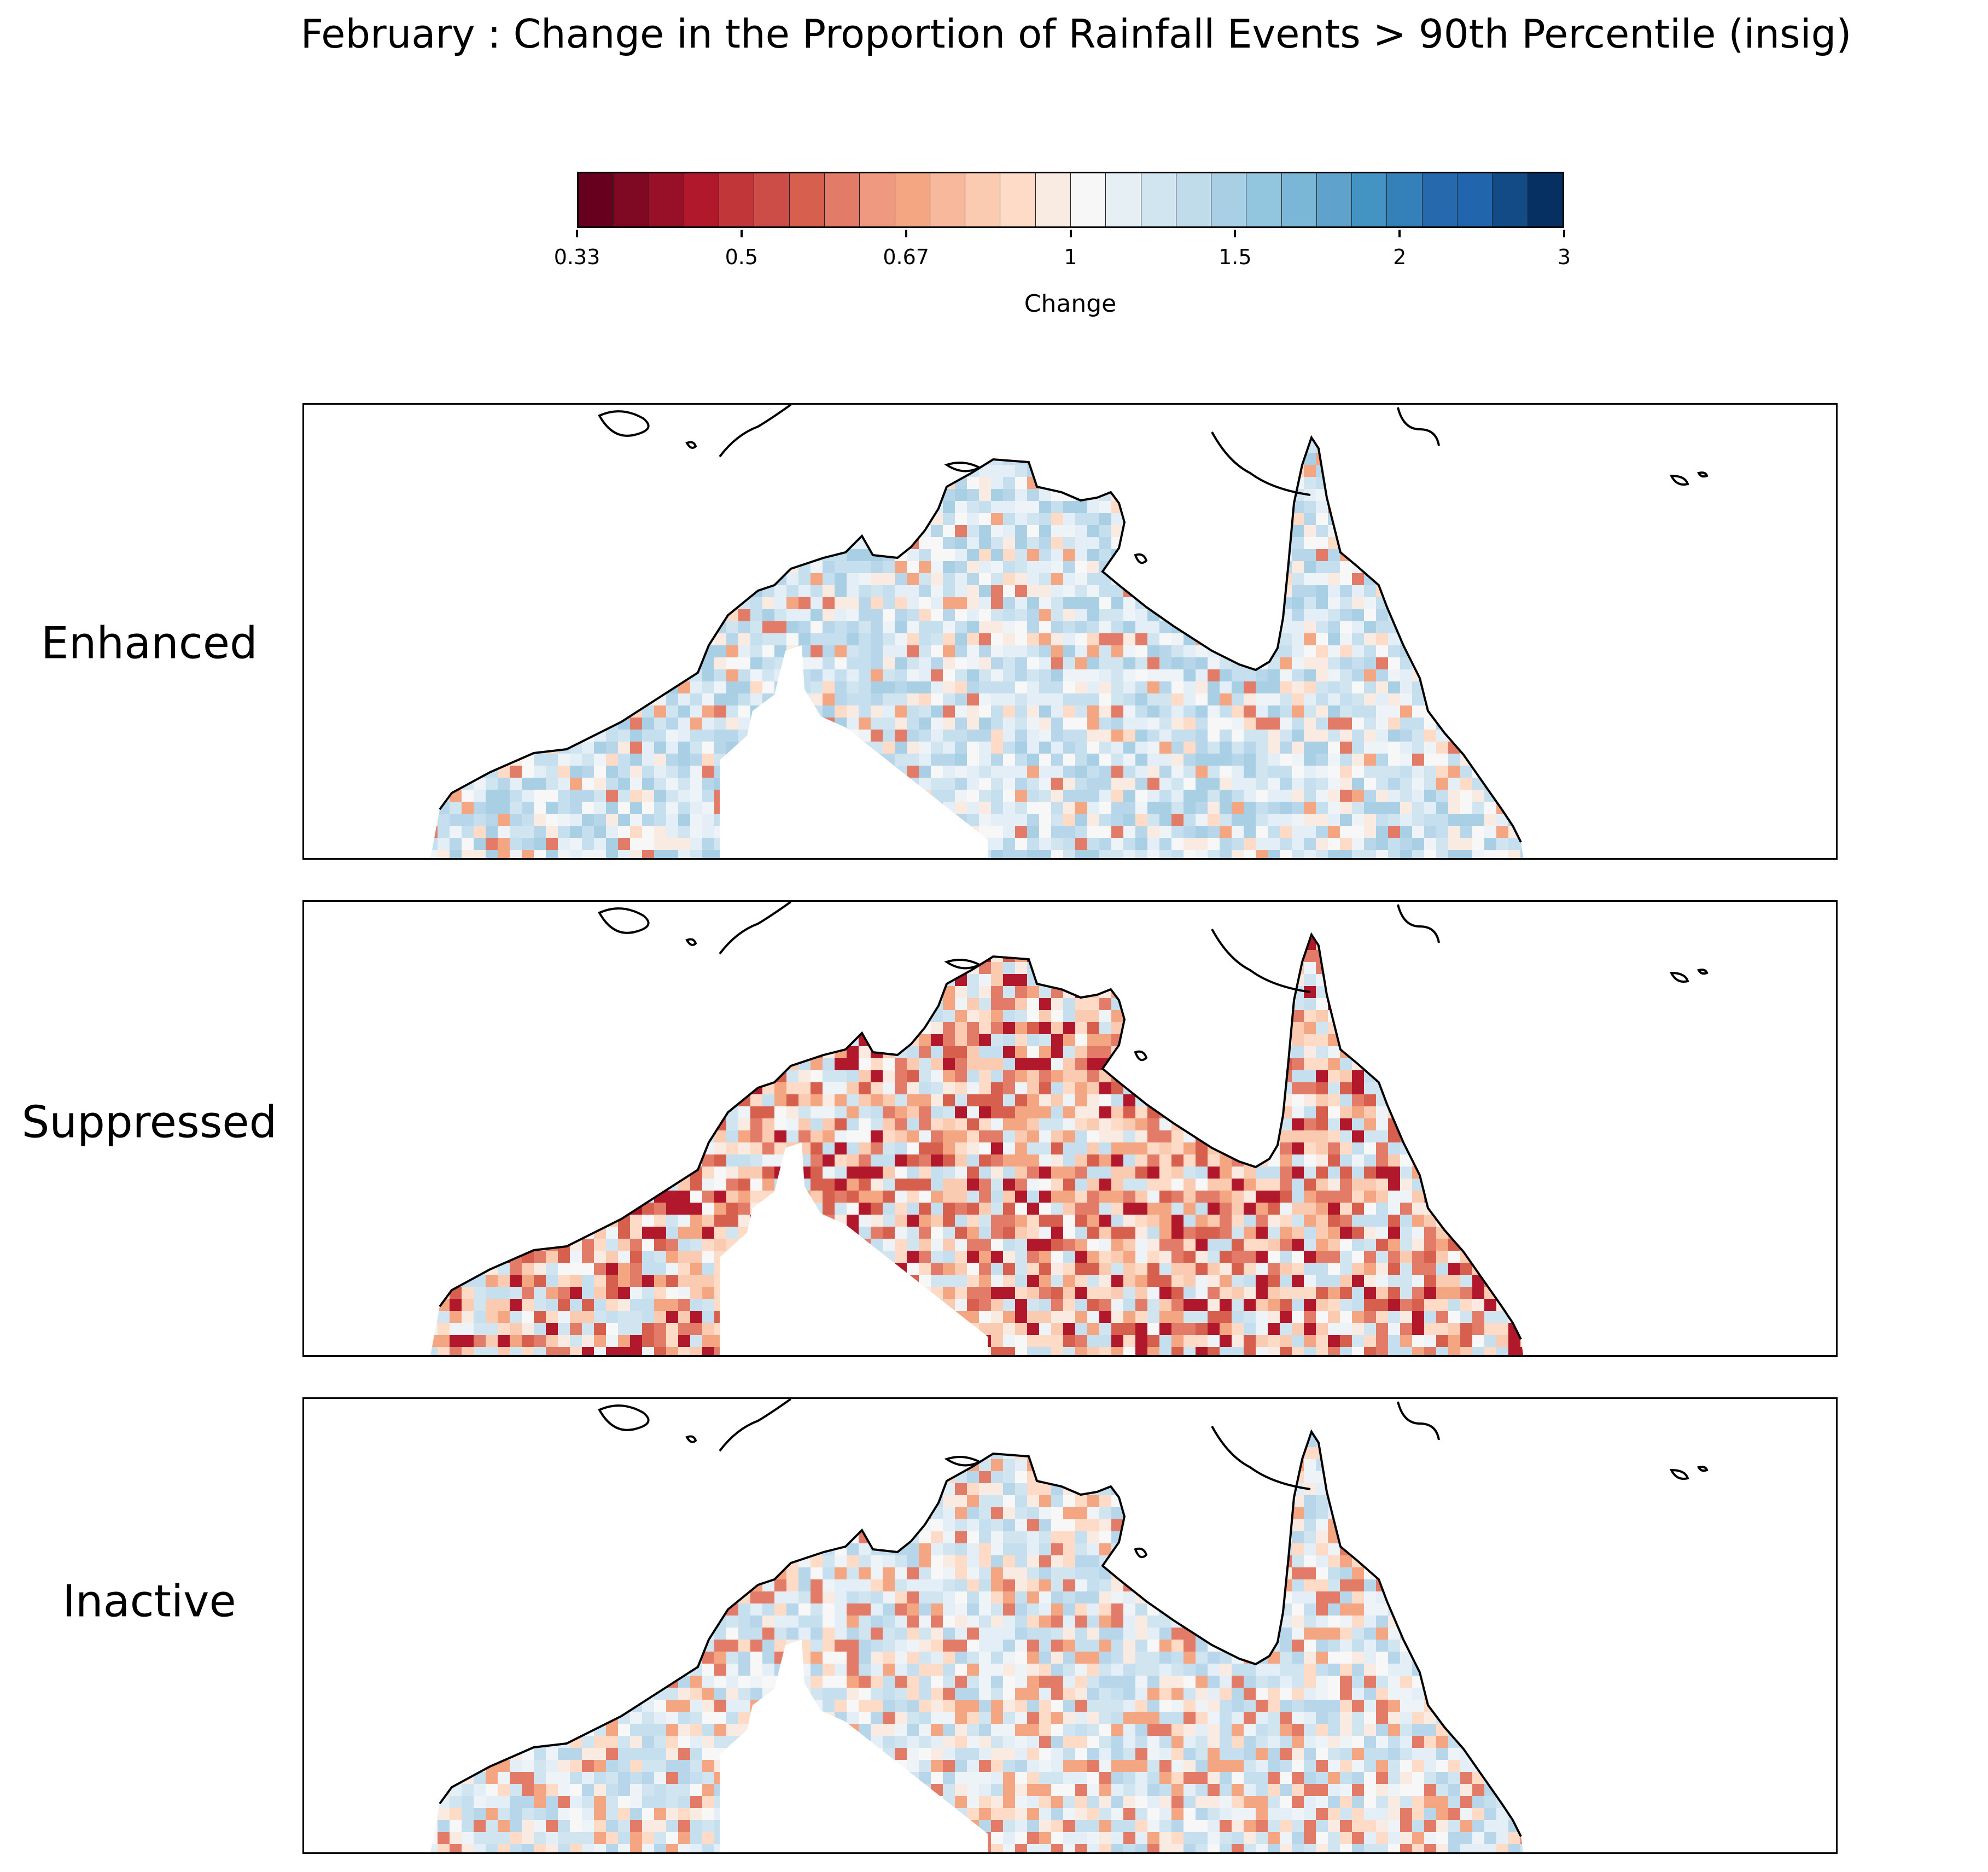 This screenshot has height=1872, width=1988. I want to click on colorbar-tick-label: 3, so click(1564, 257).